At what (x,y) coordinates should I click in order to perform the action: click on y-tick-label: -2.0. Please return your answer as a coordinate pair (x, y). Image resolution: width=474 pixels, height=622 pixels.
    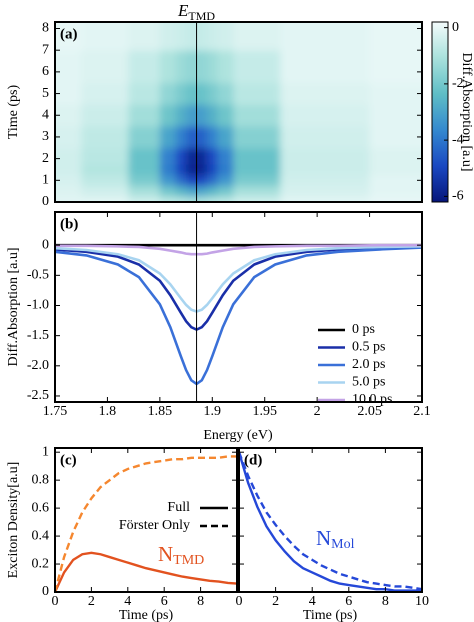
    Looking at the image, I should click on (38, 365).